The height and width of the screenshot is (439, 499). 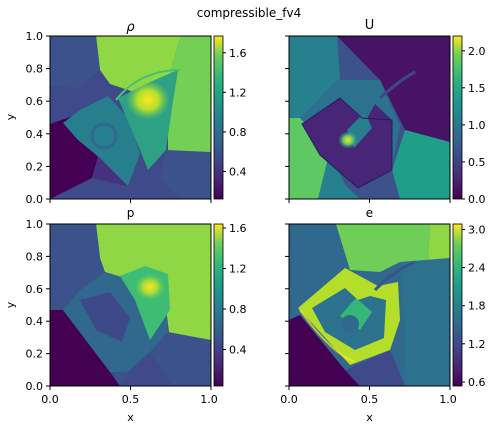 What do you see at coordinates (10, 304) in the screenshot?
I see `p-ylabel: y` at bounding box center [10, 304].